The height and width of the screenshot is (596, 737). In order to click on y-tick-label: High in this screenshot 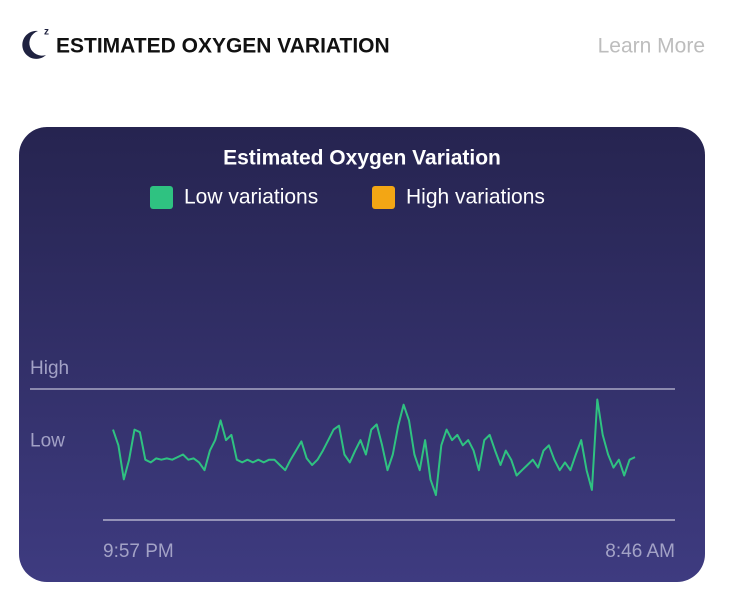, I will do `click(49, 368)`.